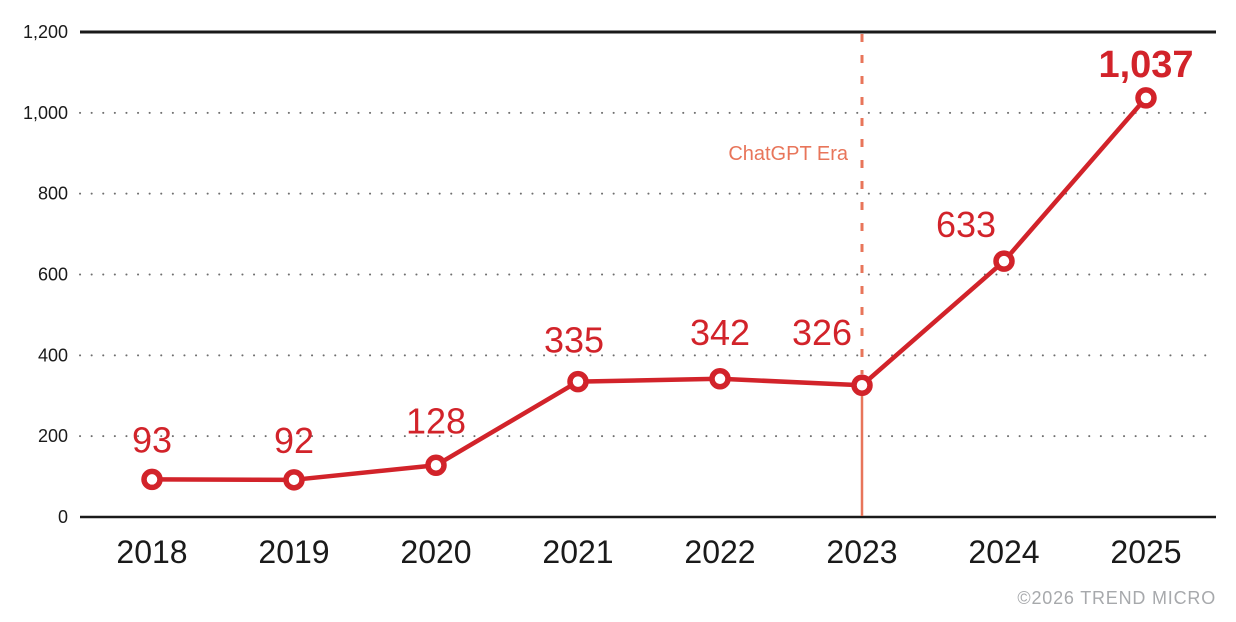 This screenshot has width=1236, height=622. Describe the element at coordinates (1003, 552) in the screenshot. I see `x-axis-tick-label: 2024` at that location.